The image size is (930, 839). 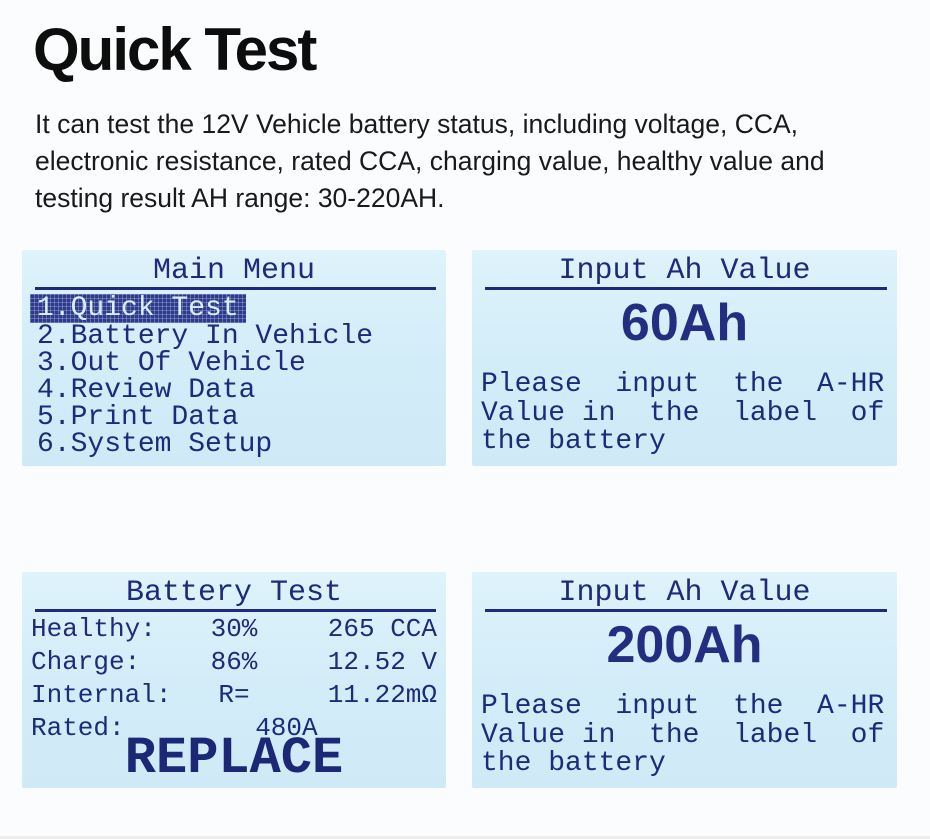 I want to click on lcd-battery-test-title: Battery Test, so click(x=234, y=593).